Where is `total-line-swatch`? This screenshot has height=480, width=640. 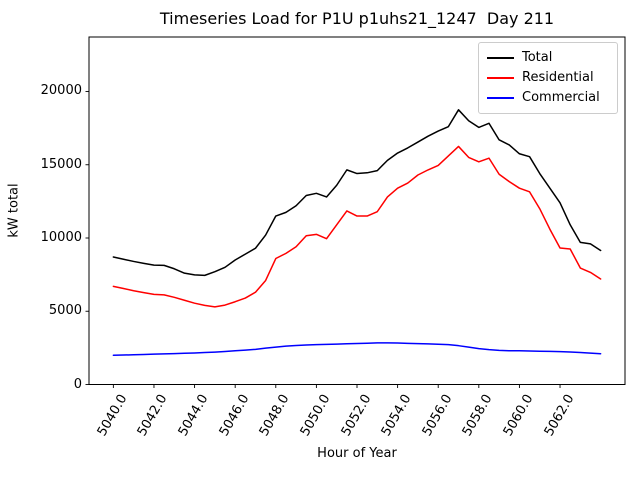
total-line-swatch is located at coordinates (500, 58).